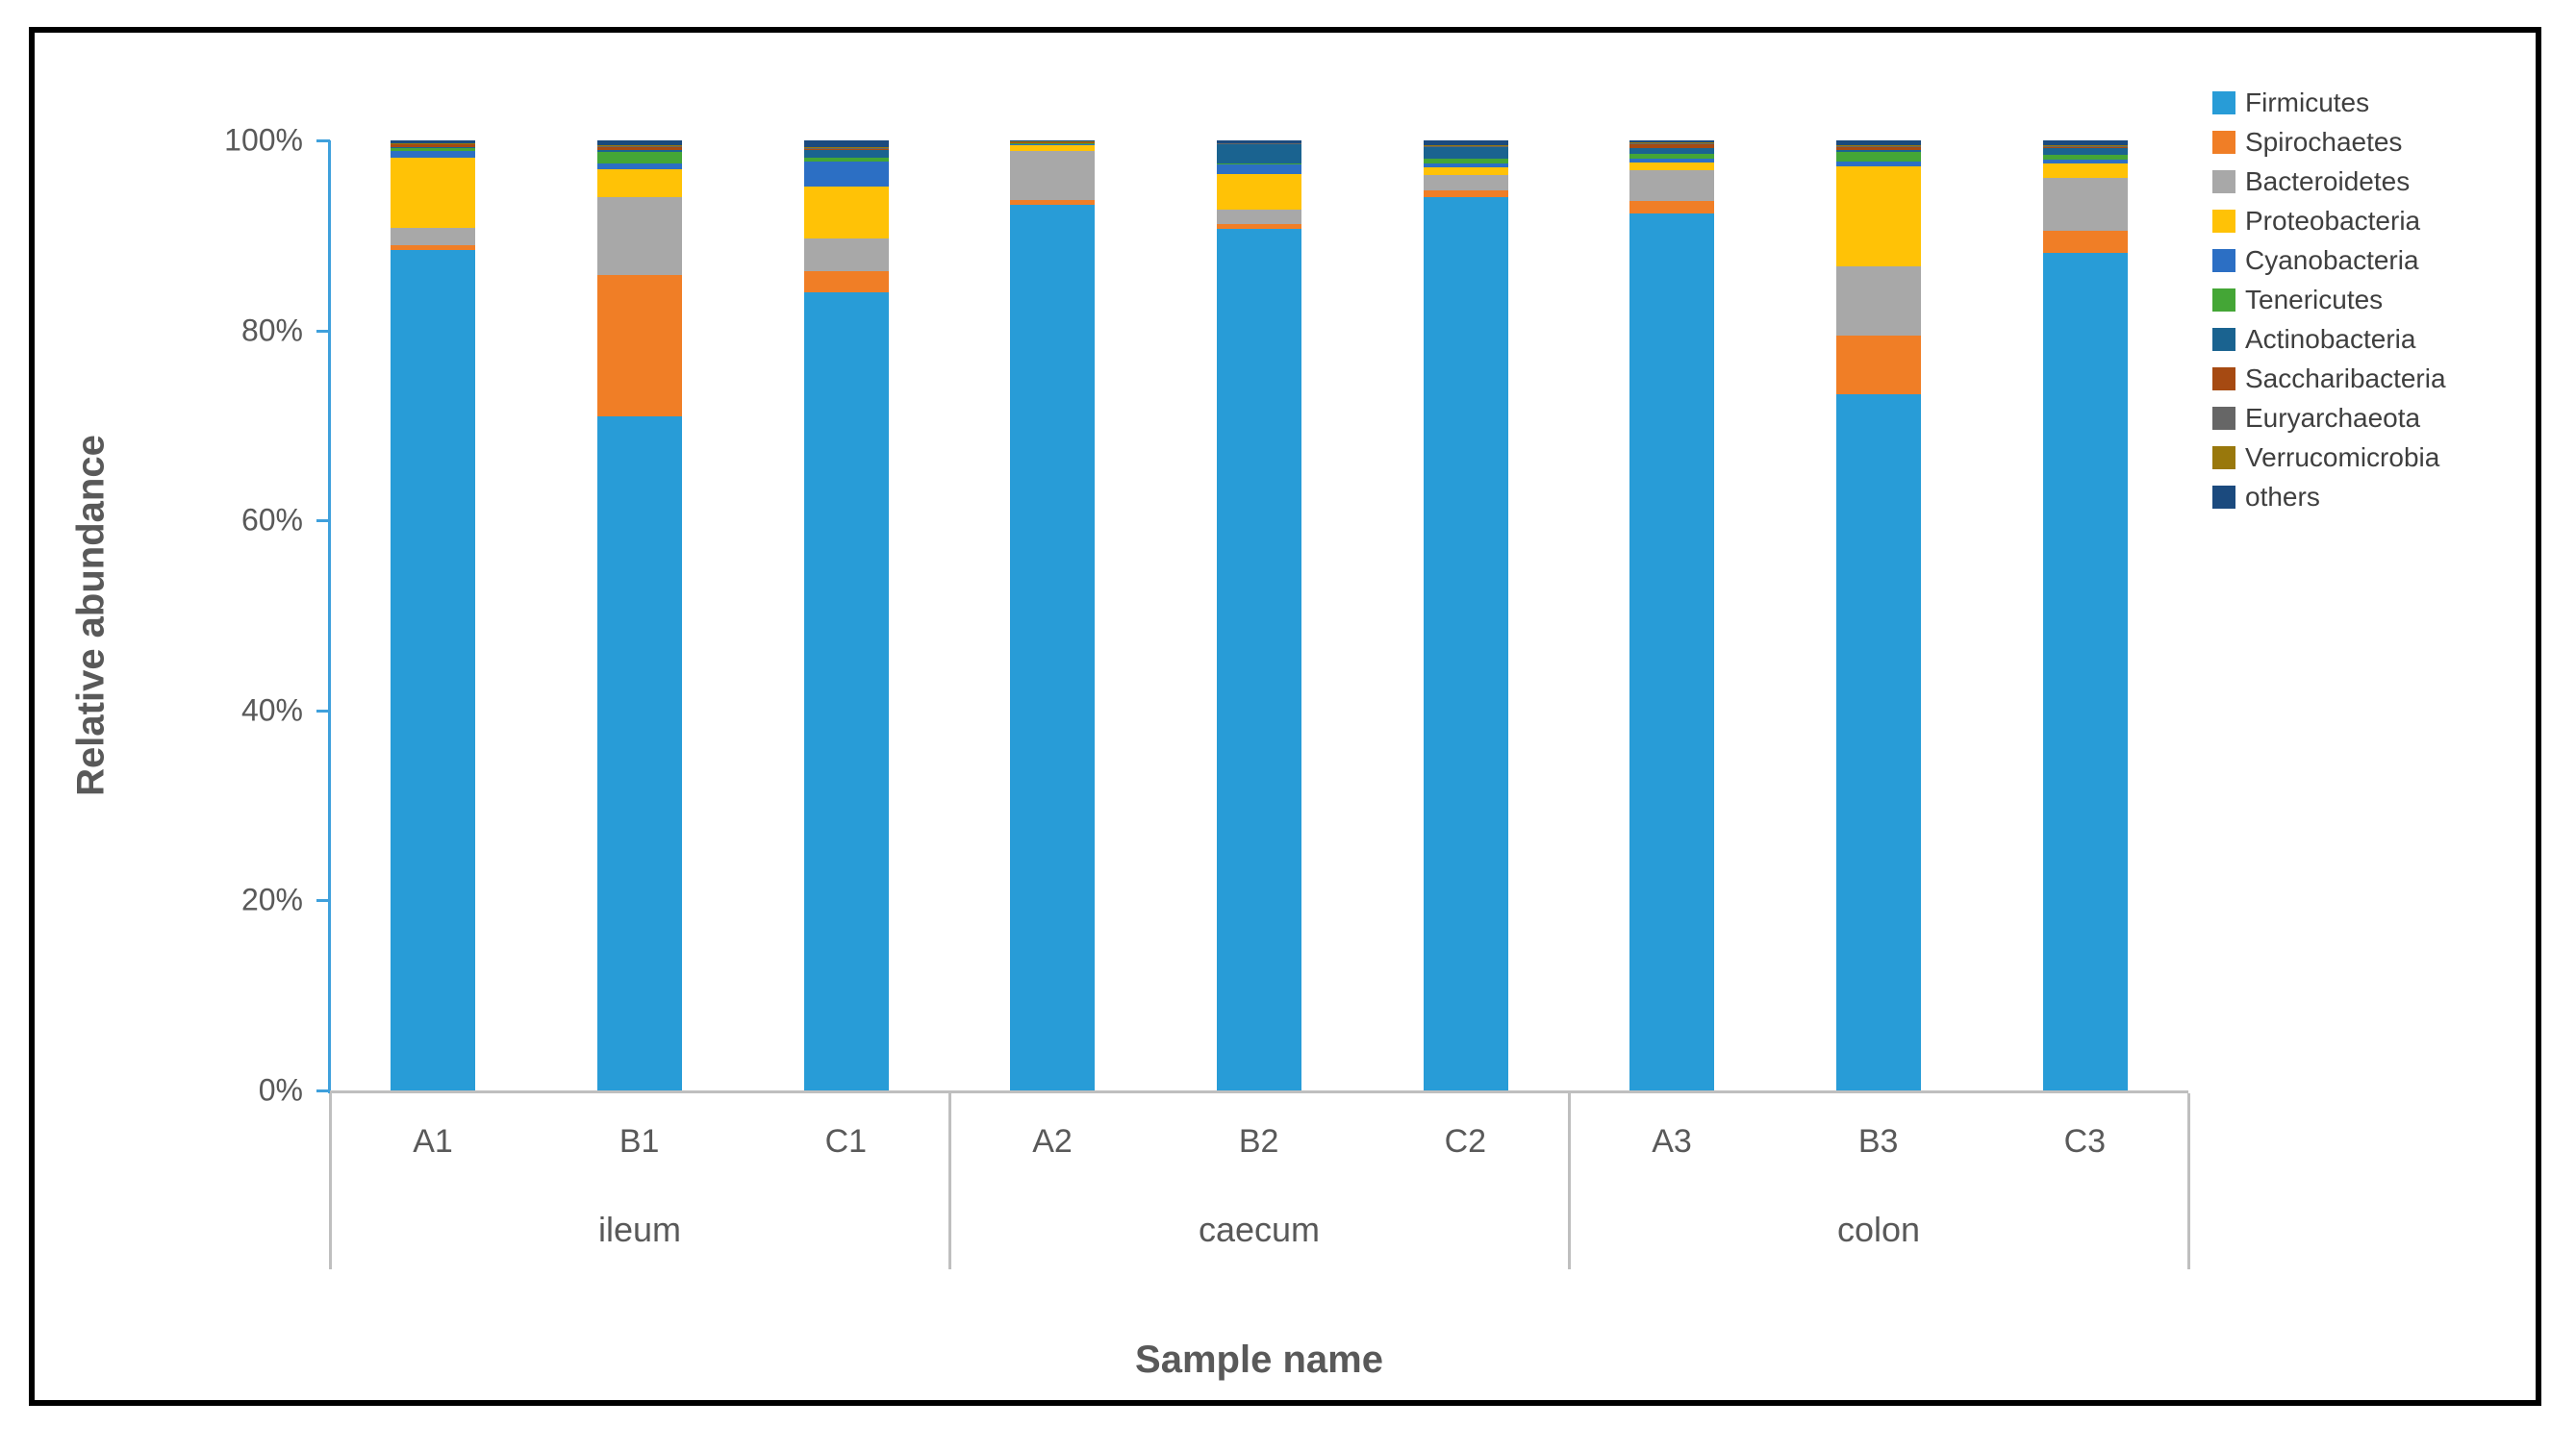 This screenshot has height=1452, width=2576. I want to click on y-axis-title: Relative abundance, so click(91, 615).